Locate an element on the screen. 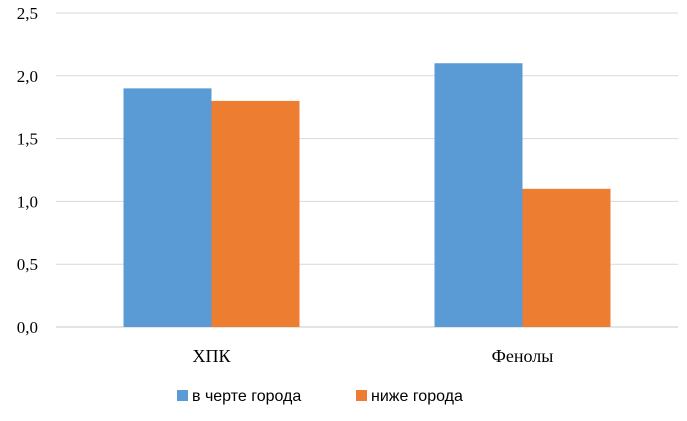 Image resolution: width=687 pixels, height=421 pixels. legend-label: в черте города is located at coordinates (246, 396).